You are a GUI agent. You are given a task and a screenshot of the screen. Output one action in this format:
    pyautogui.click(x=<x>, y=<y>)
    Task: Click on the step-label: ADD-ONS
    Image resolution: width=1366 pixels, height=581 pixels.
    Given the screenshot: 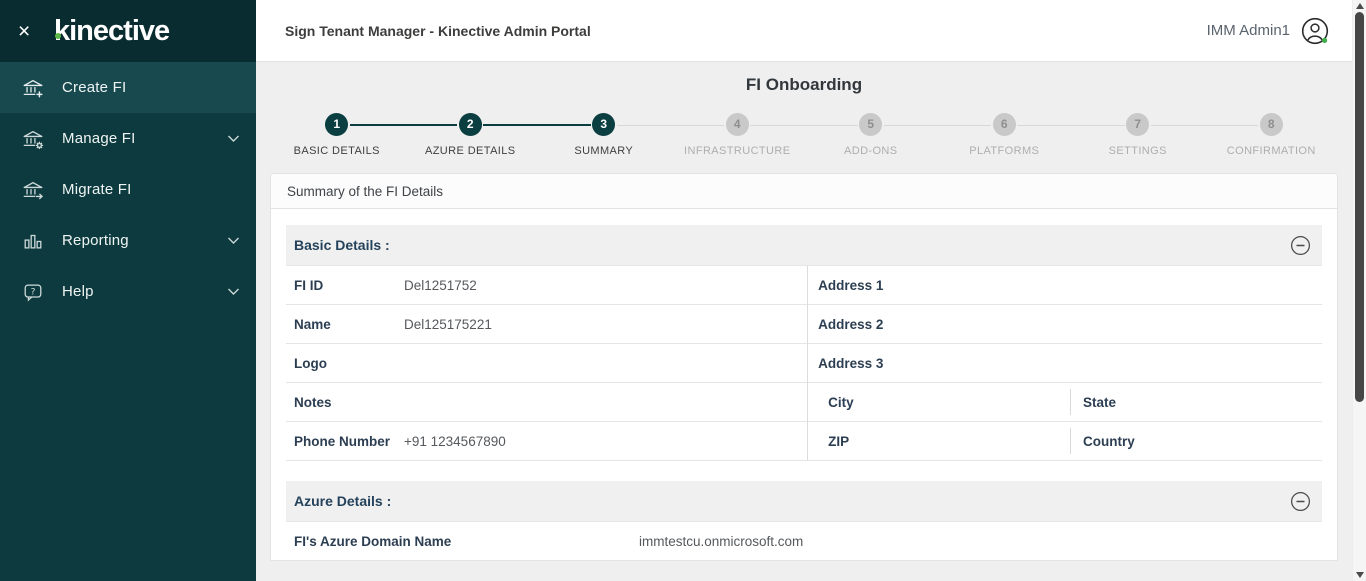 What is the action you would take?
    pyautogui.click(x=870, y=151)
    